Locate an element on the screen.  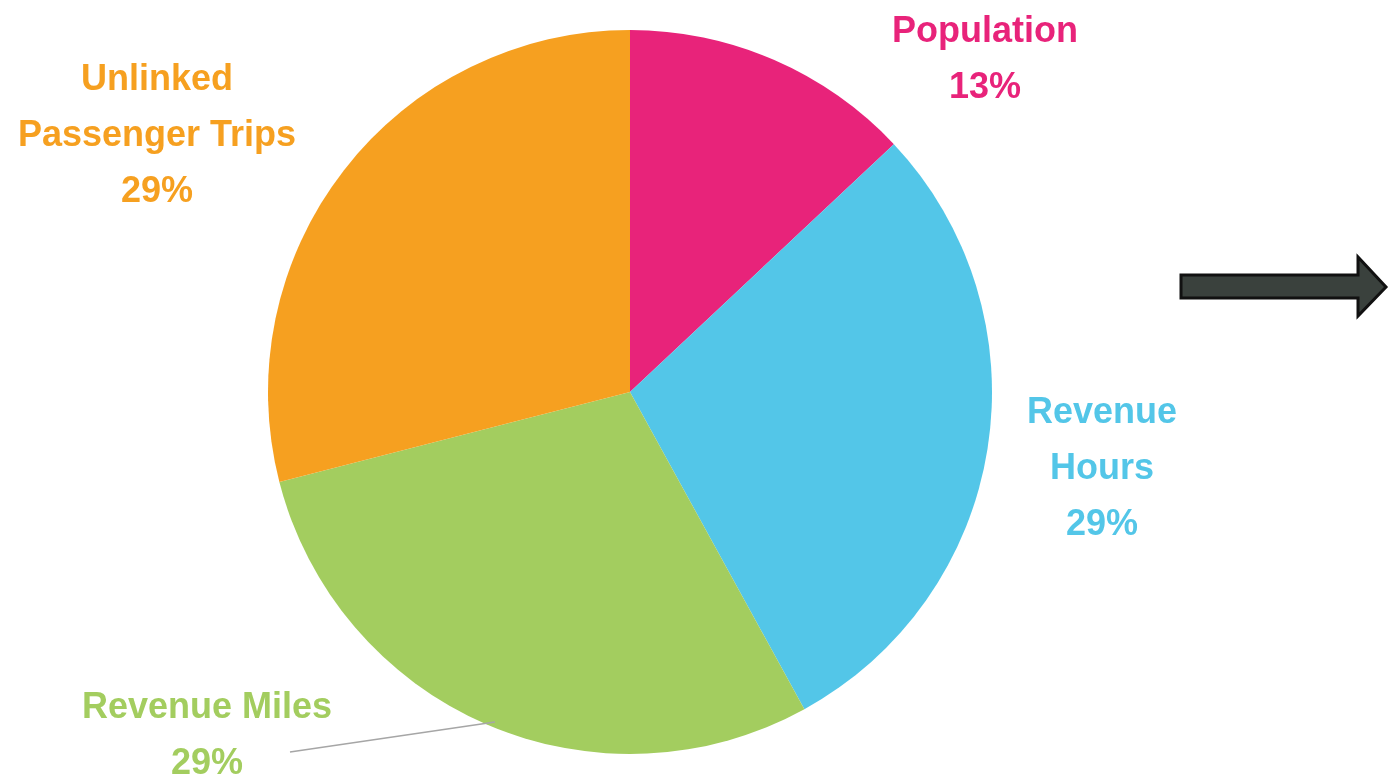
data-label: 13% is located at coordinates (985, 85).